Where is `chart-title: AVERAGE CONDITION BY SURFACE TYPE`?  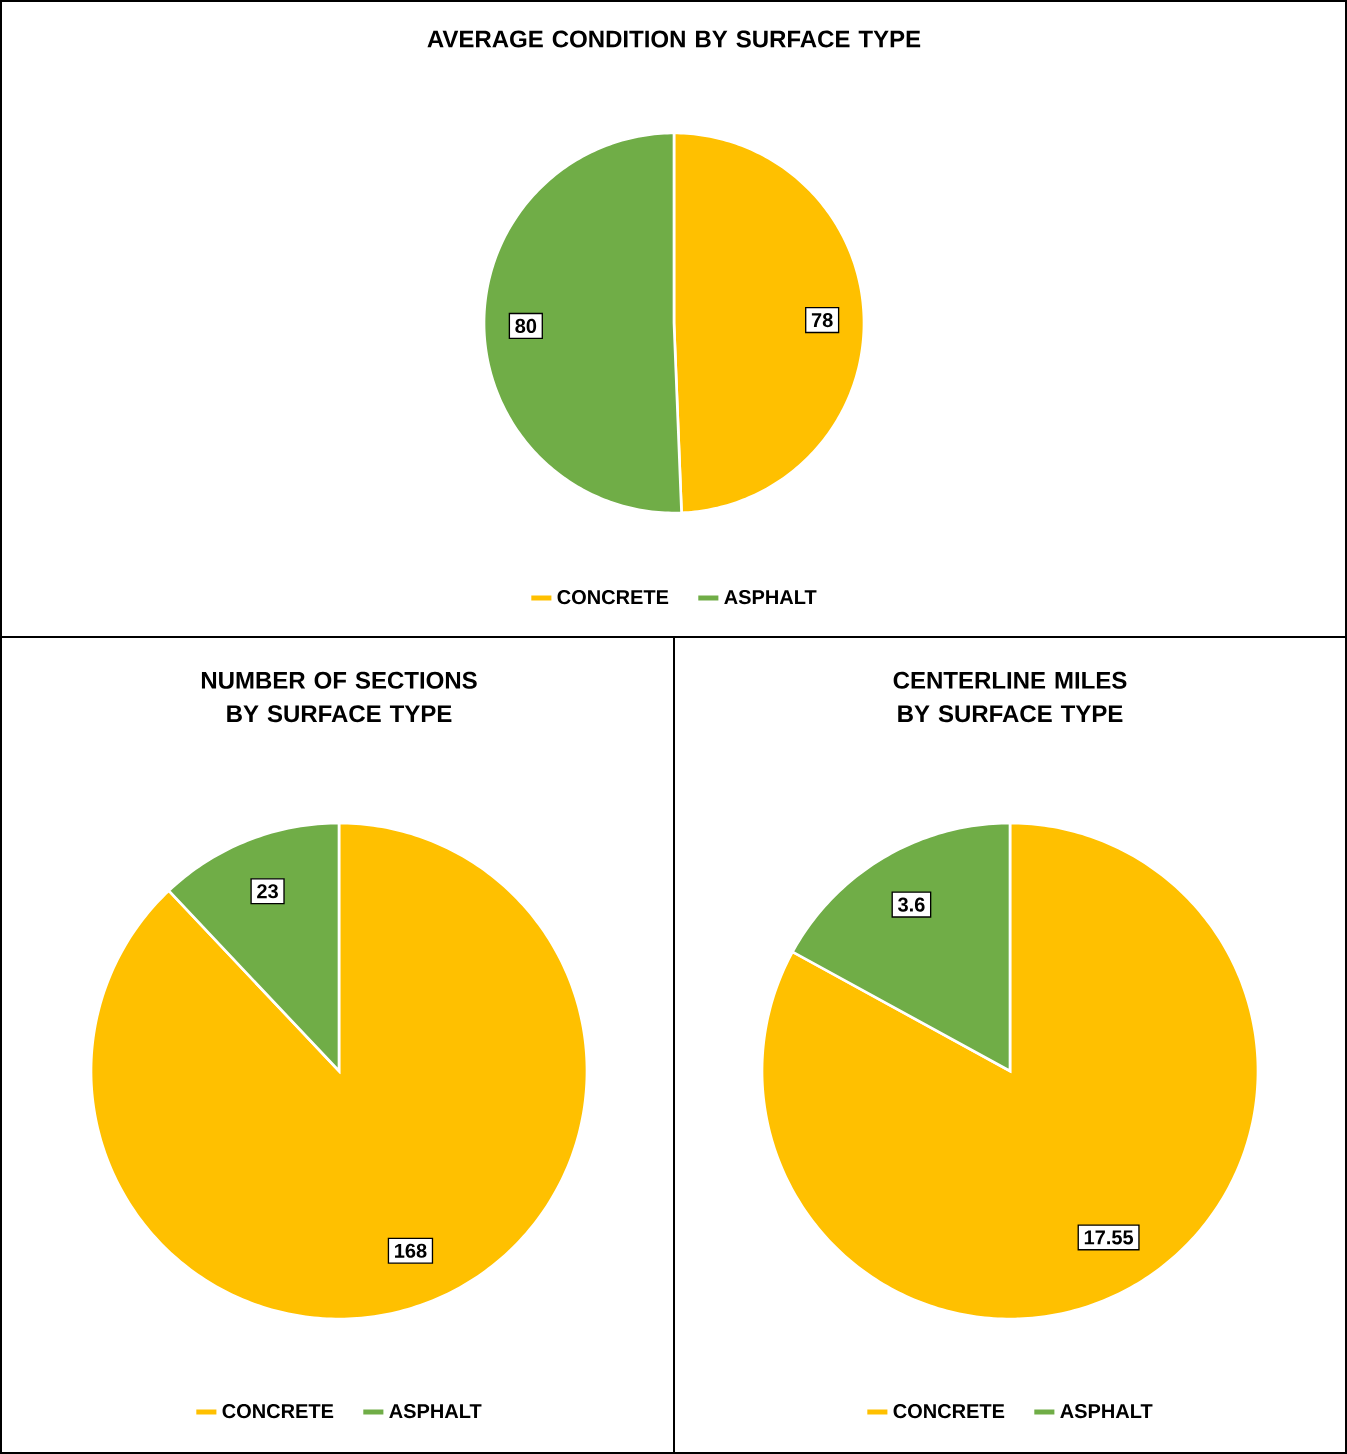 chart-title: AVERAGE CONDITION BY SURFACE TYPE is located at coordinates (674, 39).